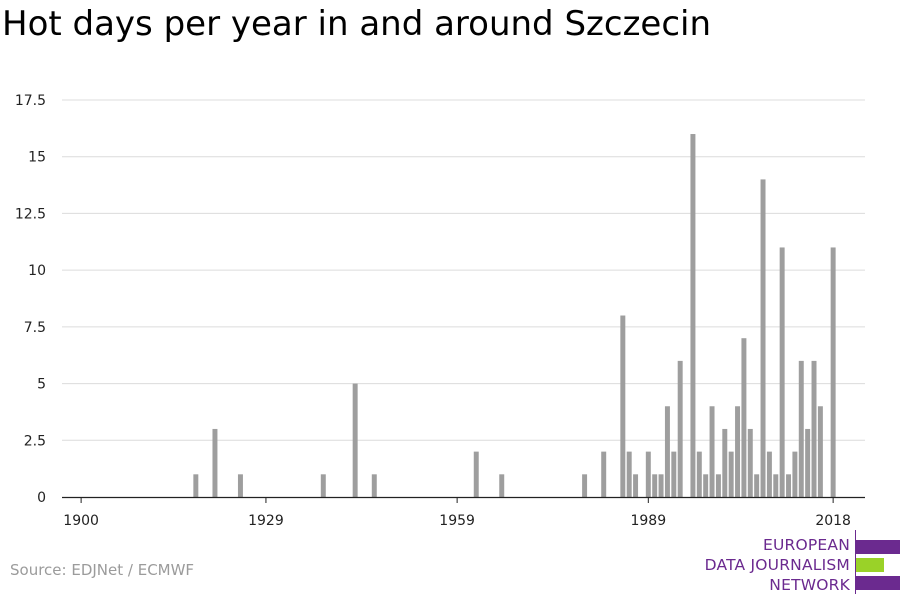 This screenshot has width=900, height=600. Describe the element at coordinates (648, 521) in the screenshot. I see `x-tick-label: 1989` at that location.